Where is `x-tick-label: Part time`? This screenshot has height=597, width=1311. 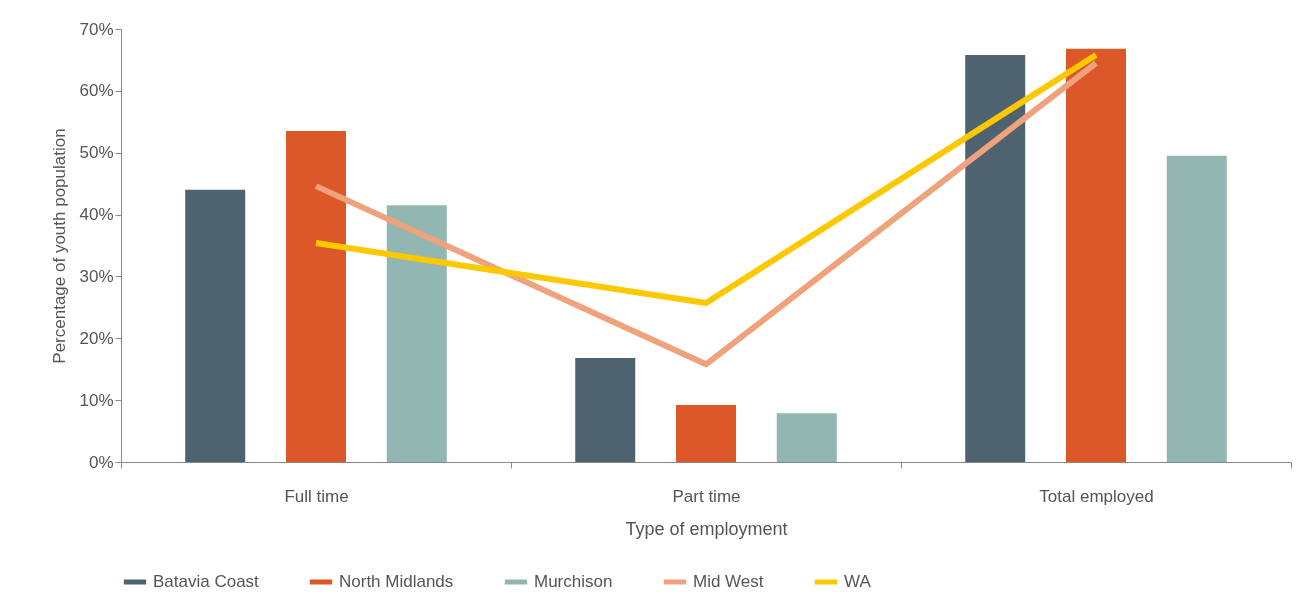 x-tick-label: Part time is located at coordinates (706, 496).